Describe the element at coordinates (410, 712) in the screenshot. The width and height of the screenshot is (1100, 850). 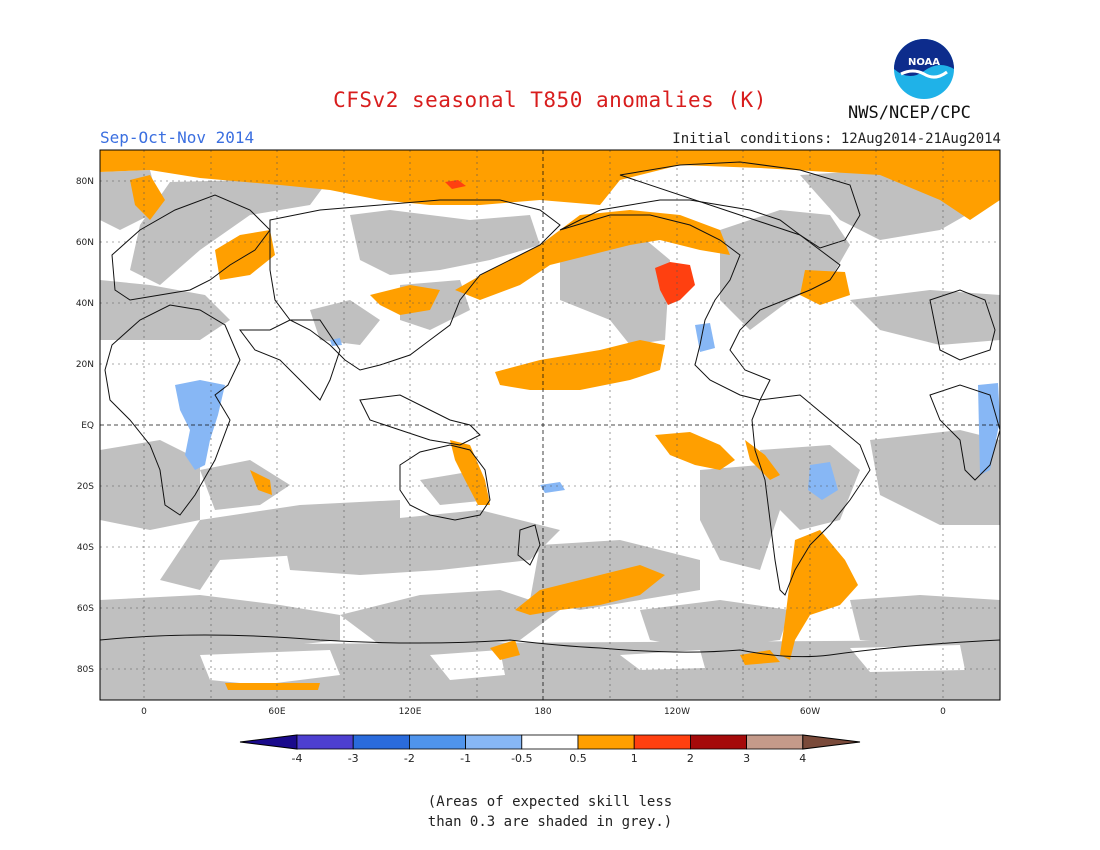
I see `lon-label: 120E` at that location.